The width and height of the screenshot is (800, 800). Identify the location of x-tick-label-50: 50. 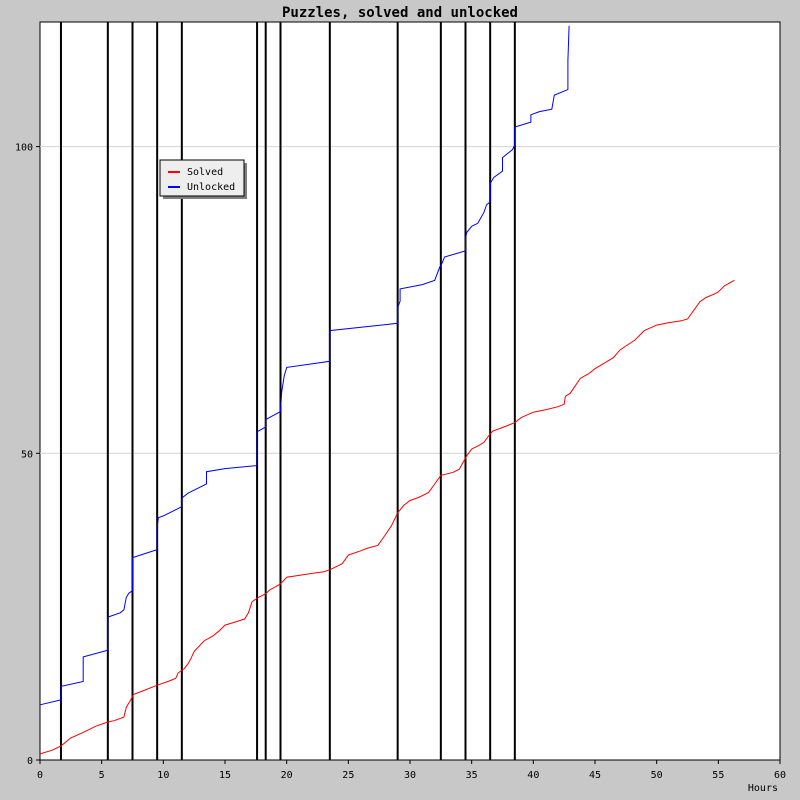
(657, 775).